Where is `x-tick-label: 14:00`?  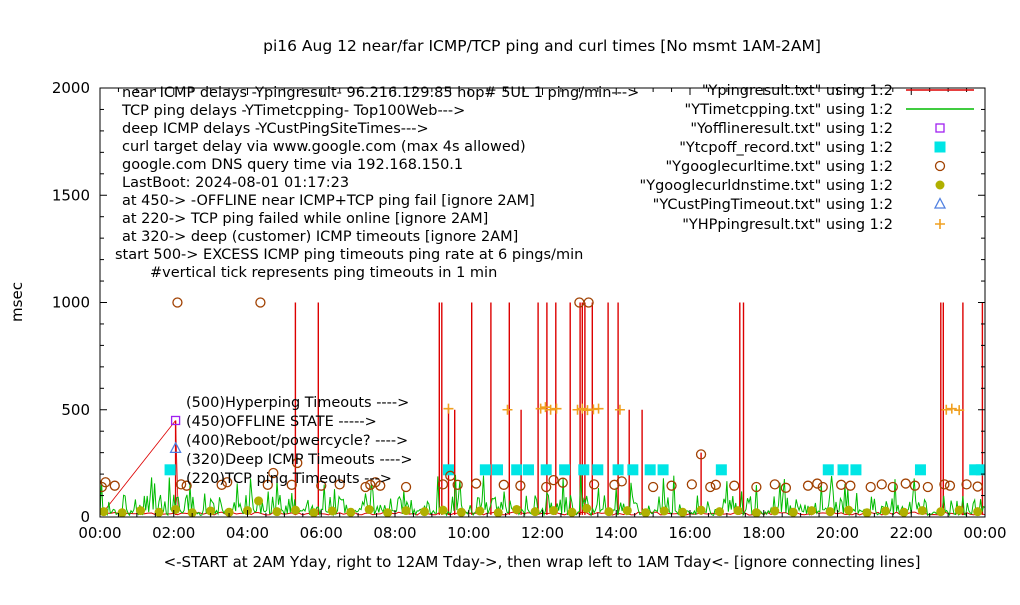
x-tick-label: 14:00 is located at coordinates (616, 533).